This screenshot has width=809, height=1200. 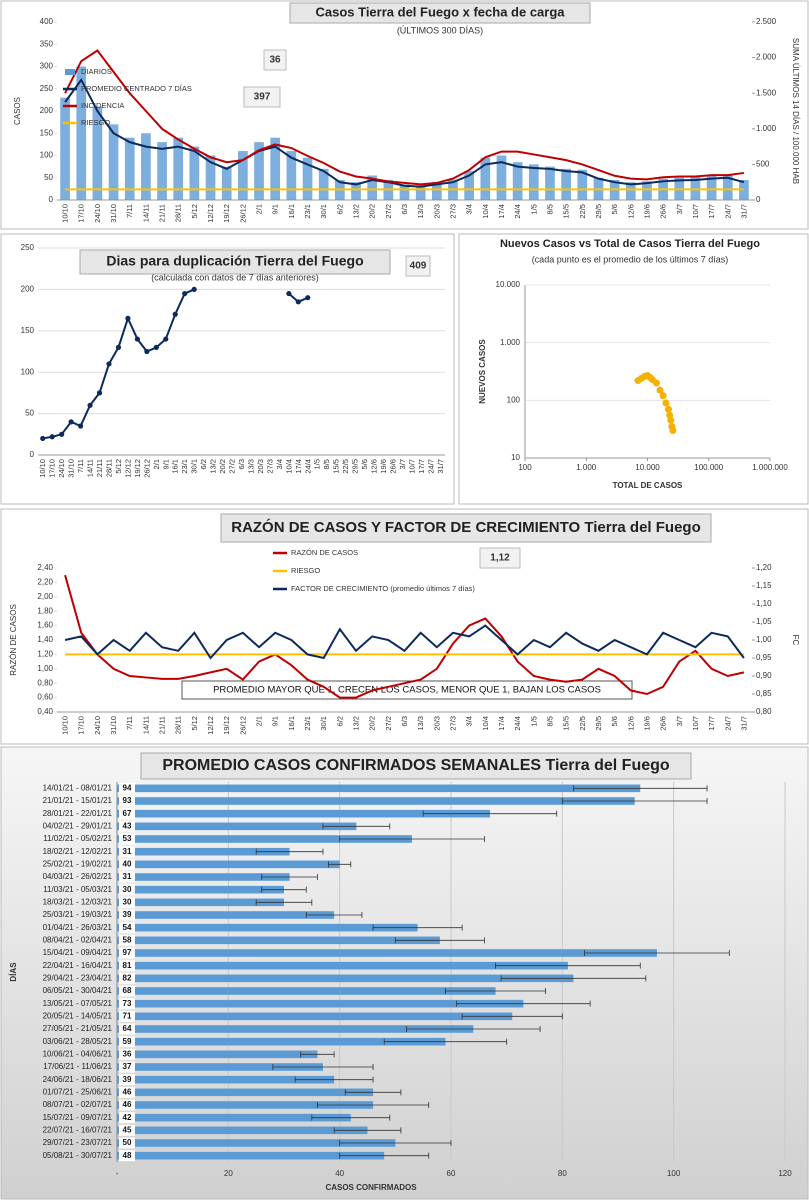 What do you see at coordinates (323, 723) in the screenshot?
I see `x-tick-label: 30/1` at bounding box center [323, 723].